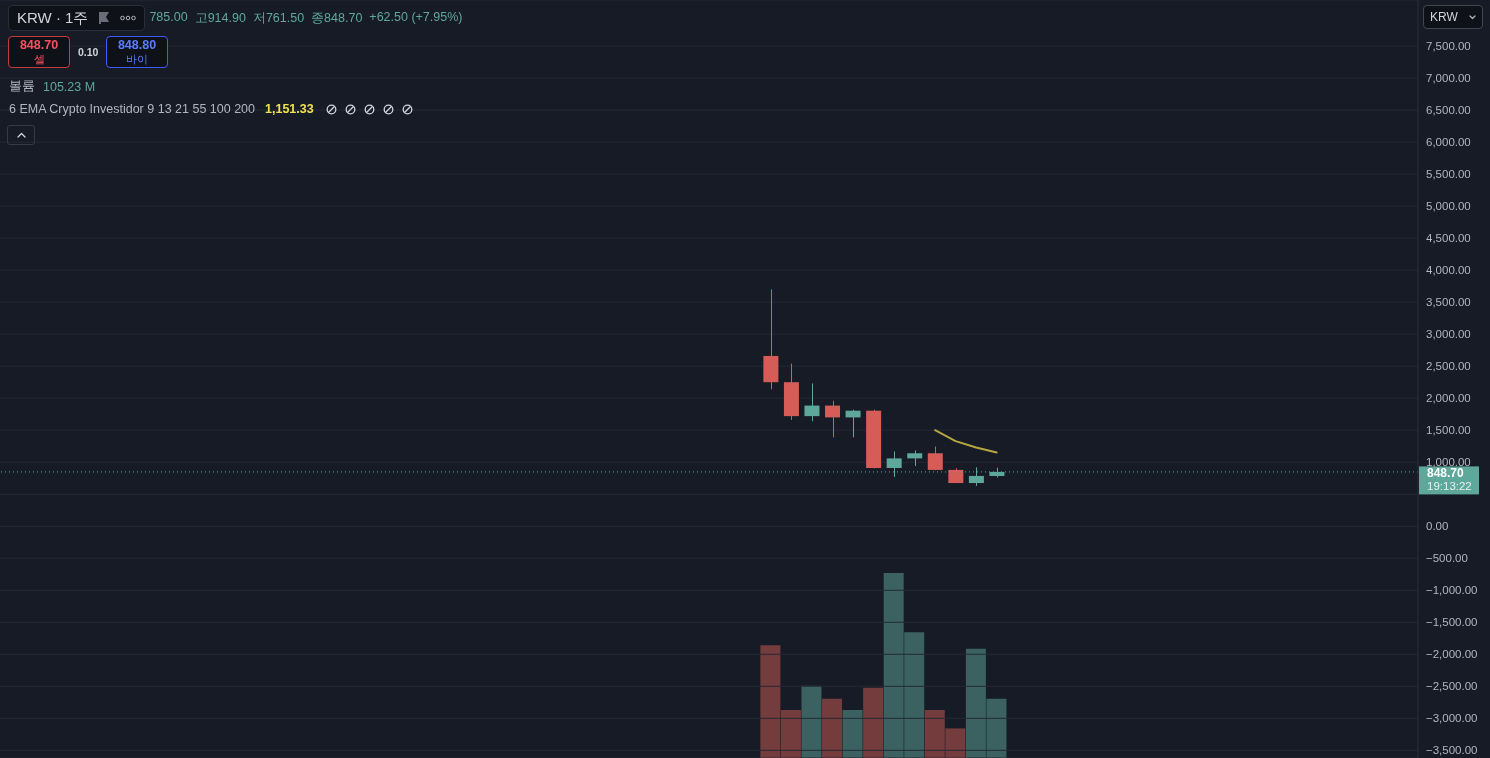  I want to click on annotation: 저761.50, so click(278, 18).